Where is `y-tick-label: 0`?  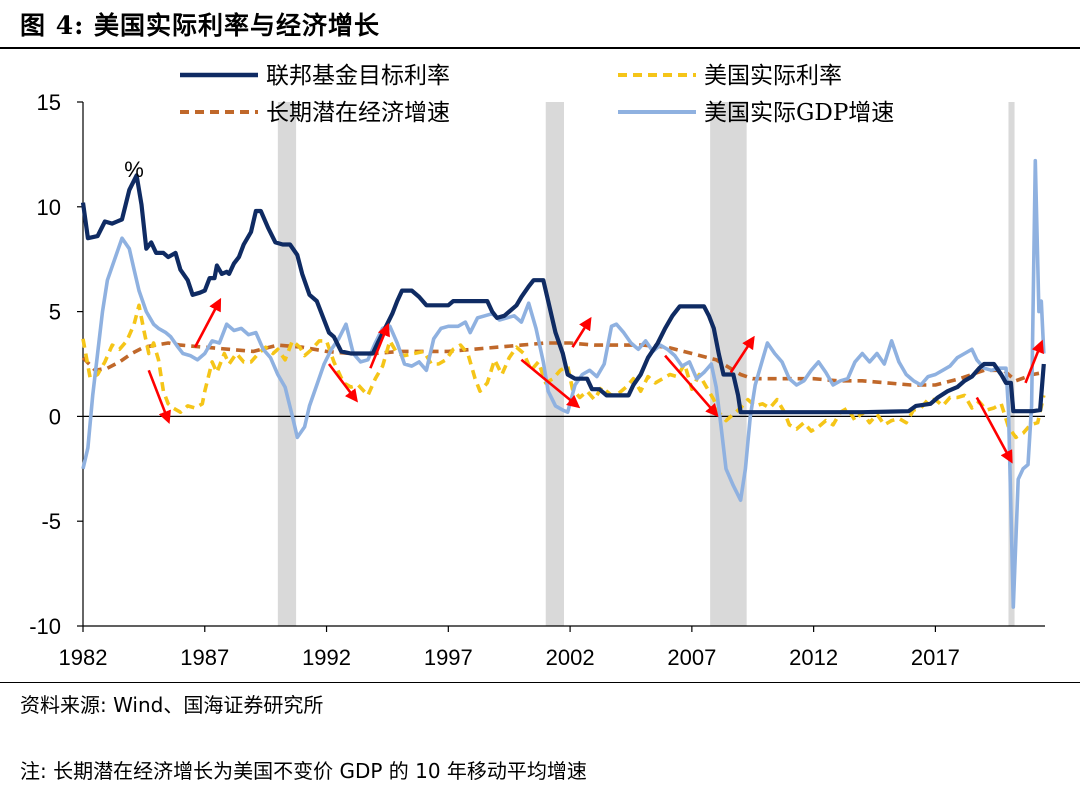
y-tick-label: 0 is located at coordinates (55, 416).